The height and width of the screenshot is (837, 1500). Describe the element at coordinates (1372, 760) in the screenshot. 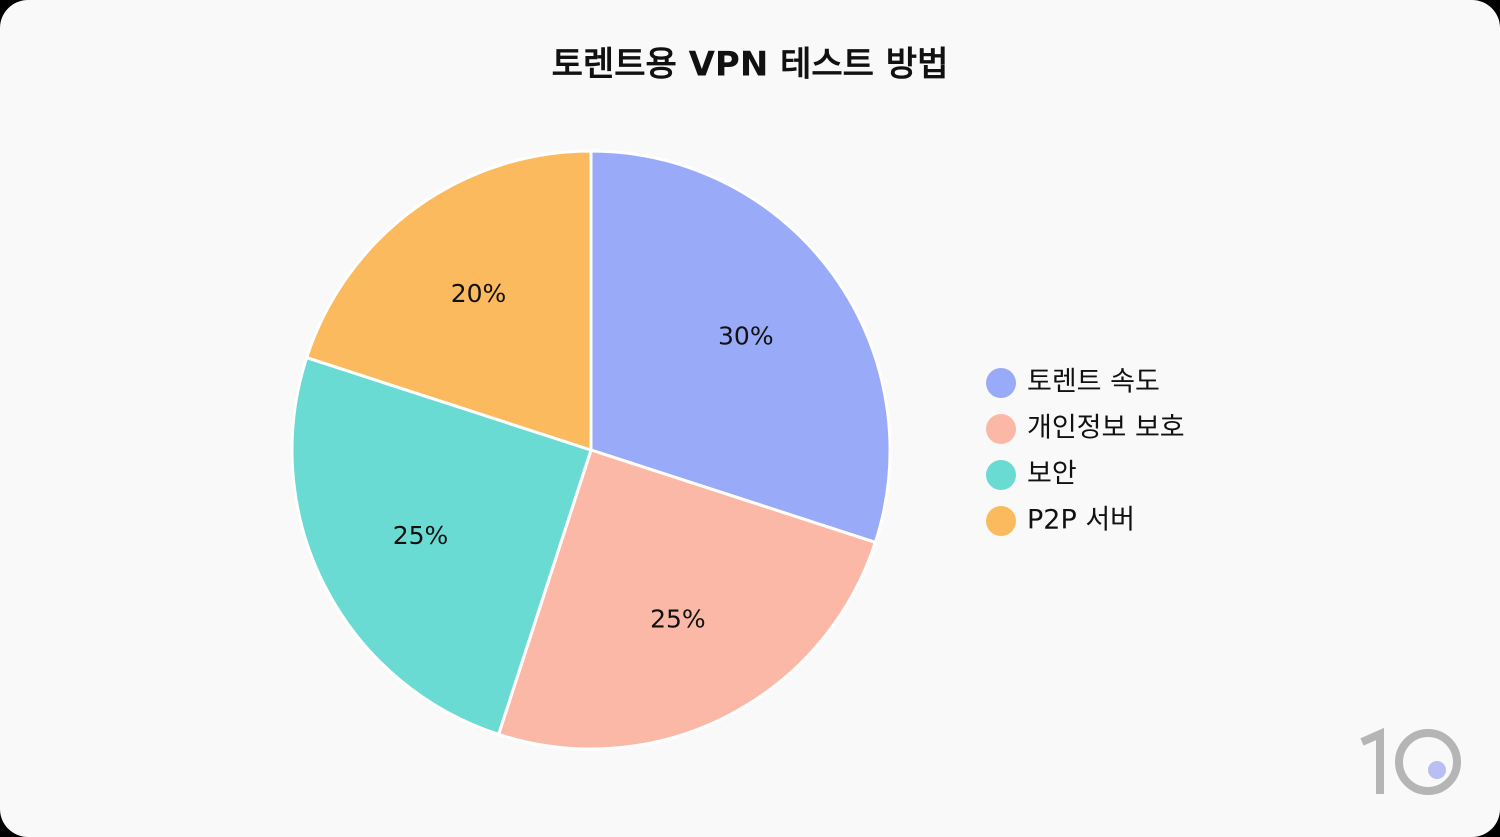

I see `logo-one` at that location.